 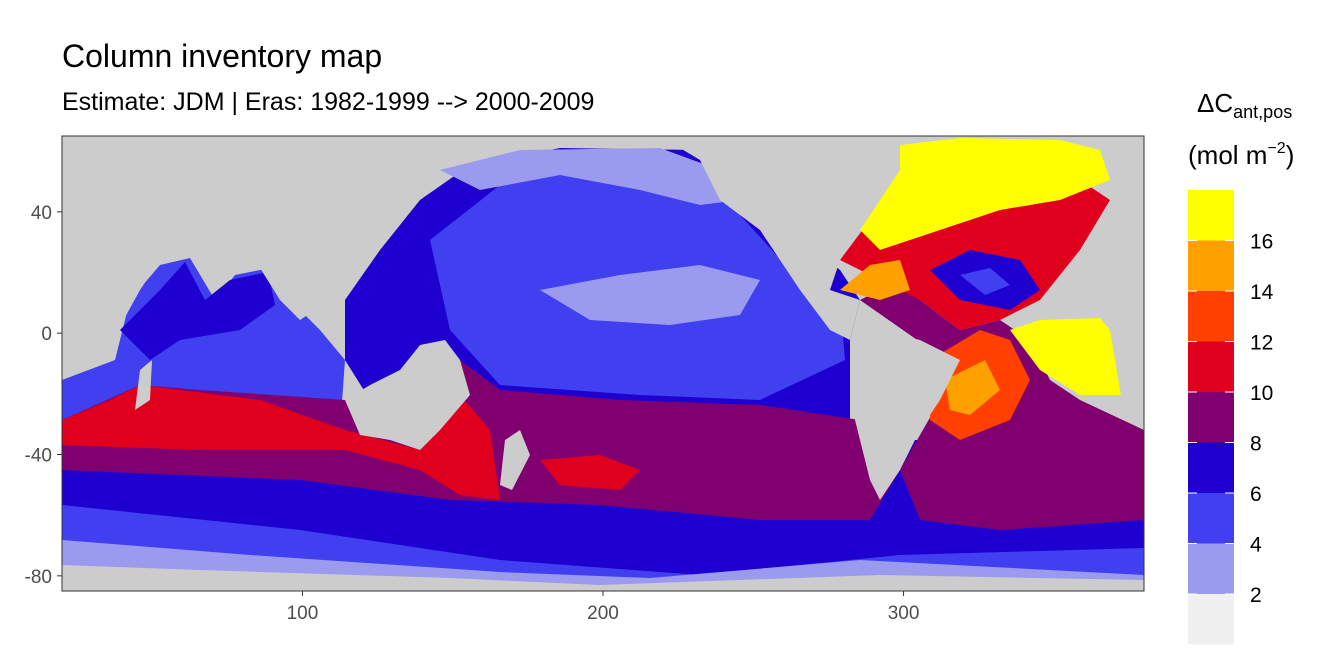 I want to click on y-axis: 40 0 -40 -80, so click(x=43, y=395).